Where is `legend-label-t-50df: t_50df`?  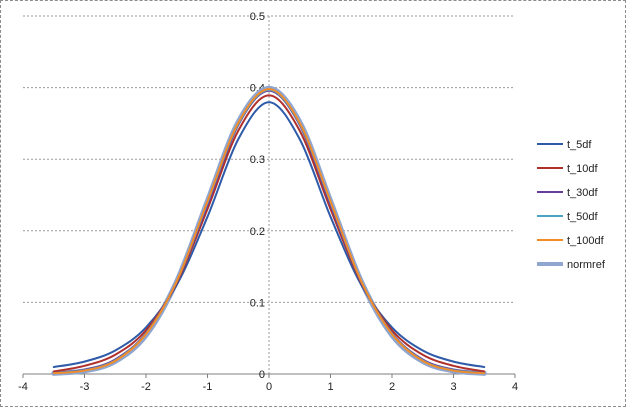
legend-label-t-50df: t_50df is located at coordinates (583, 217).